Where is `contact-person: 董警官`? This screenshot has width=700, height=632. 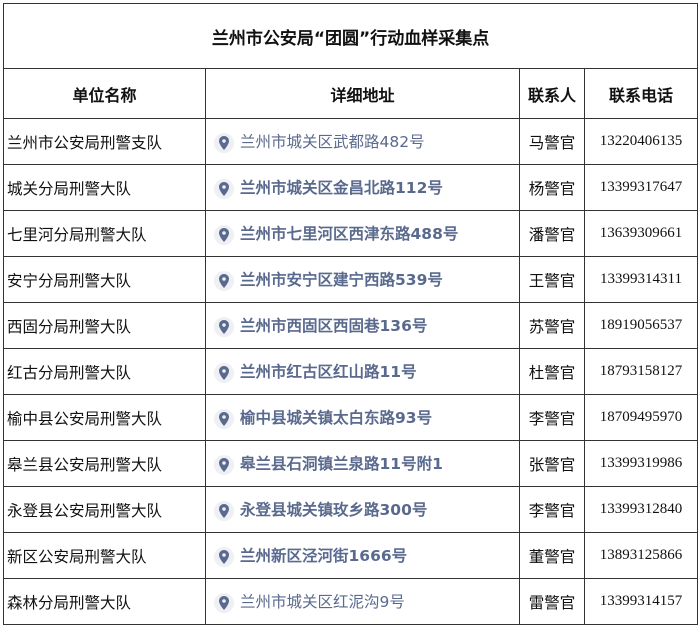
contact-person: 董警官 is located at coordinates (552, 555).